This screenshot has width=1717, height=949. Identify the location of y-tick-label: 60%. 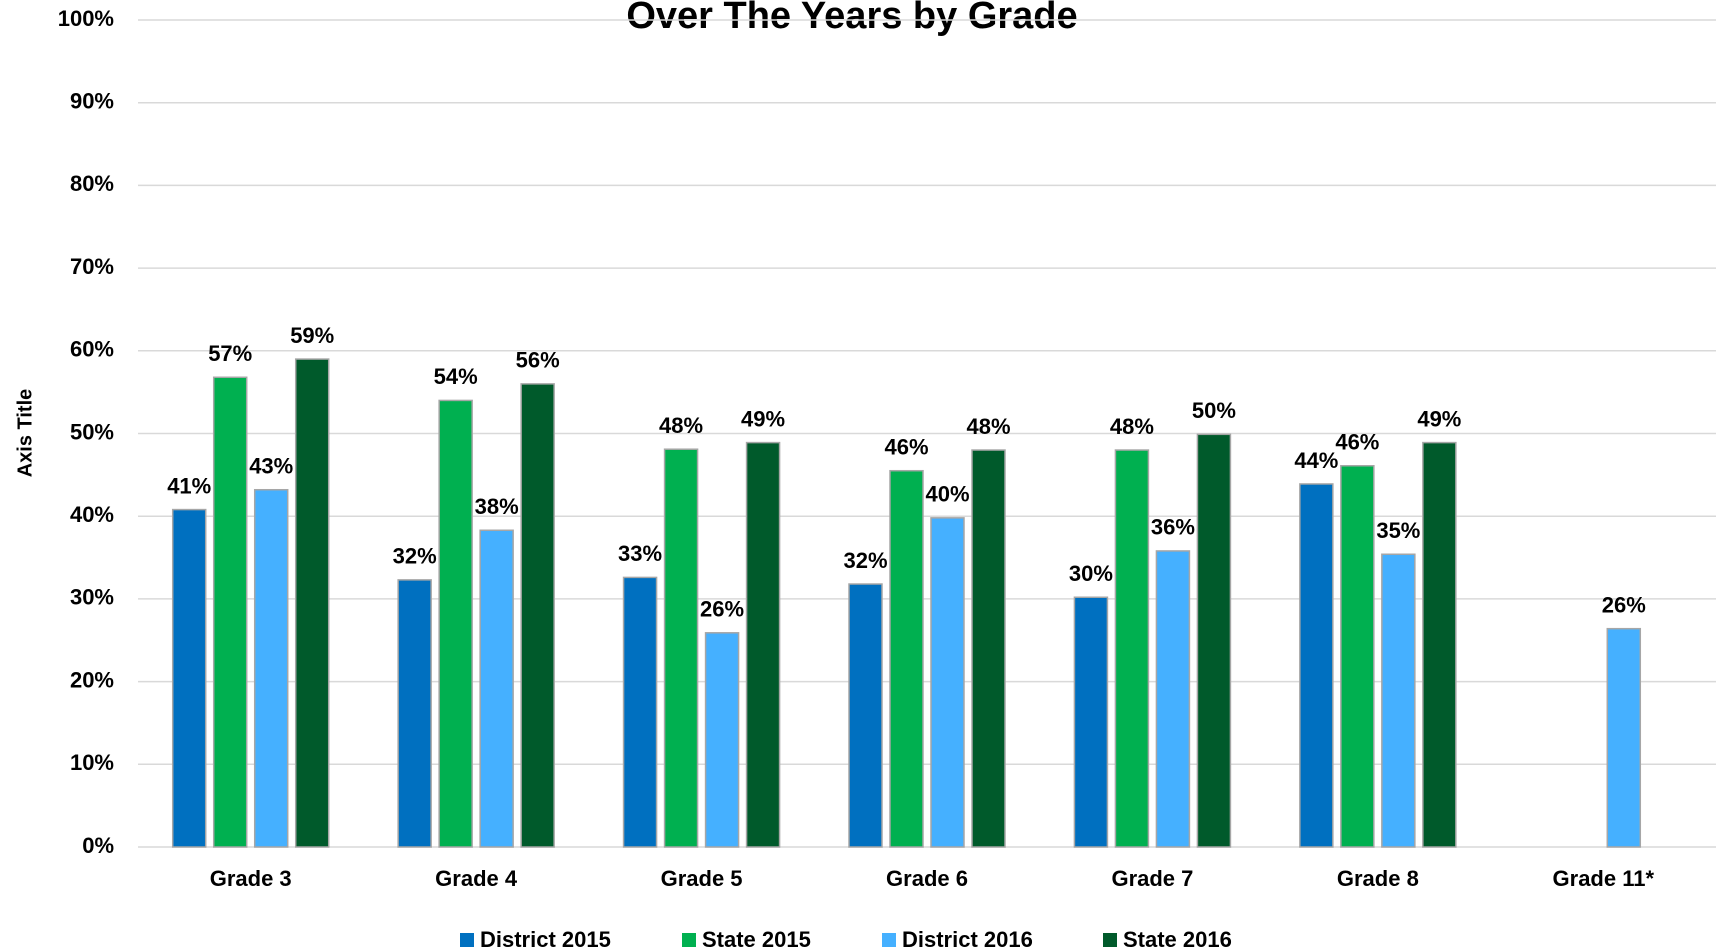
(92, 349).